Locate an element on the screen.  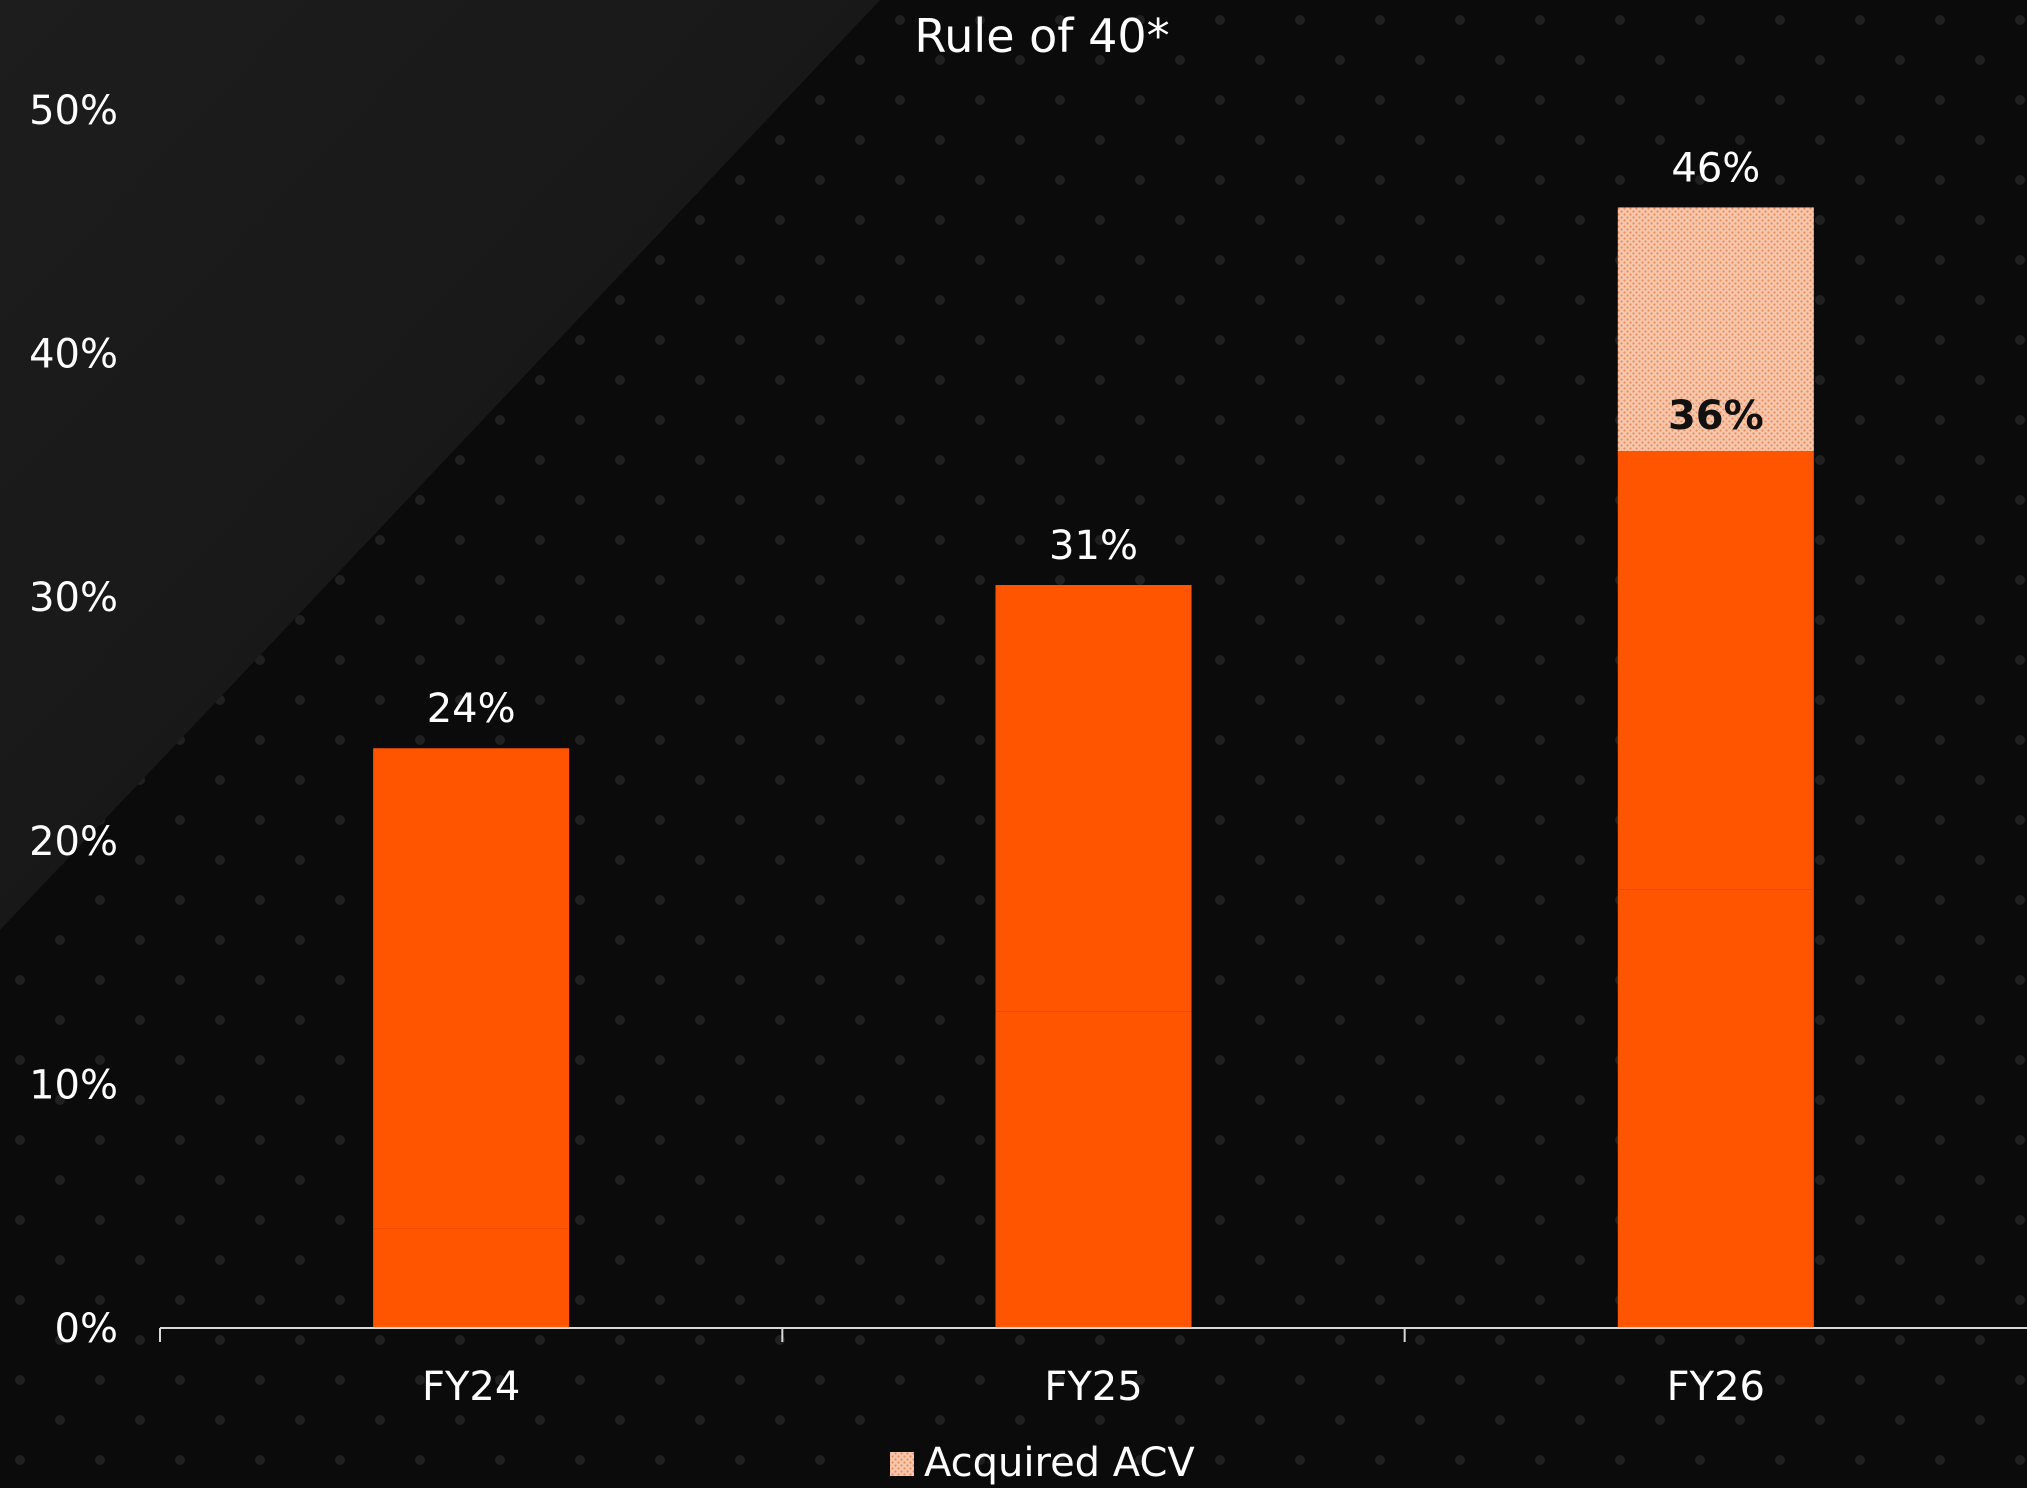
y-tick-label: 30% is located at coordinates (73, 598).